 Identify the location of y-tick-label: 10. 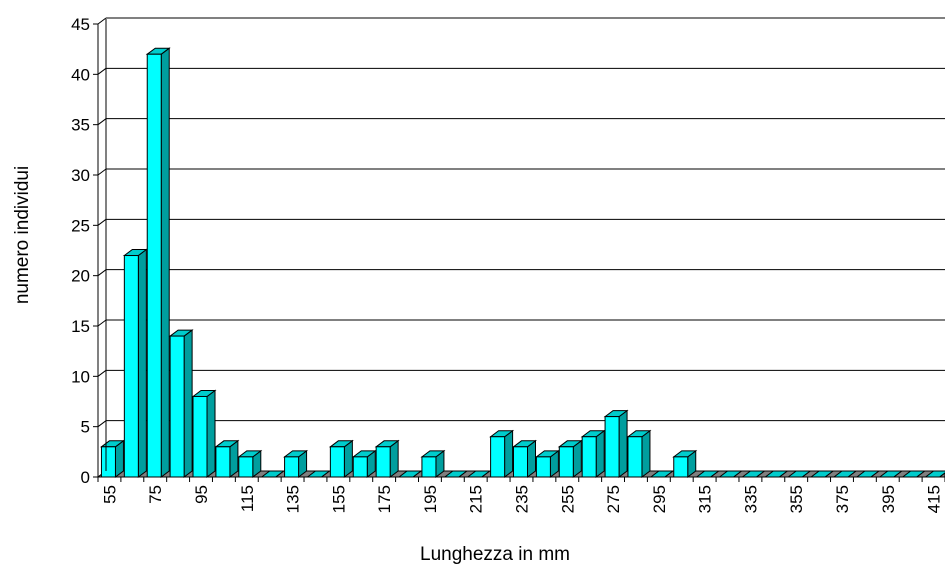
(80, 376).